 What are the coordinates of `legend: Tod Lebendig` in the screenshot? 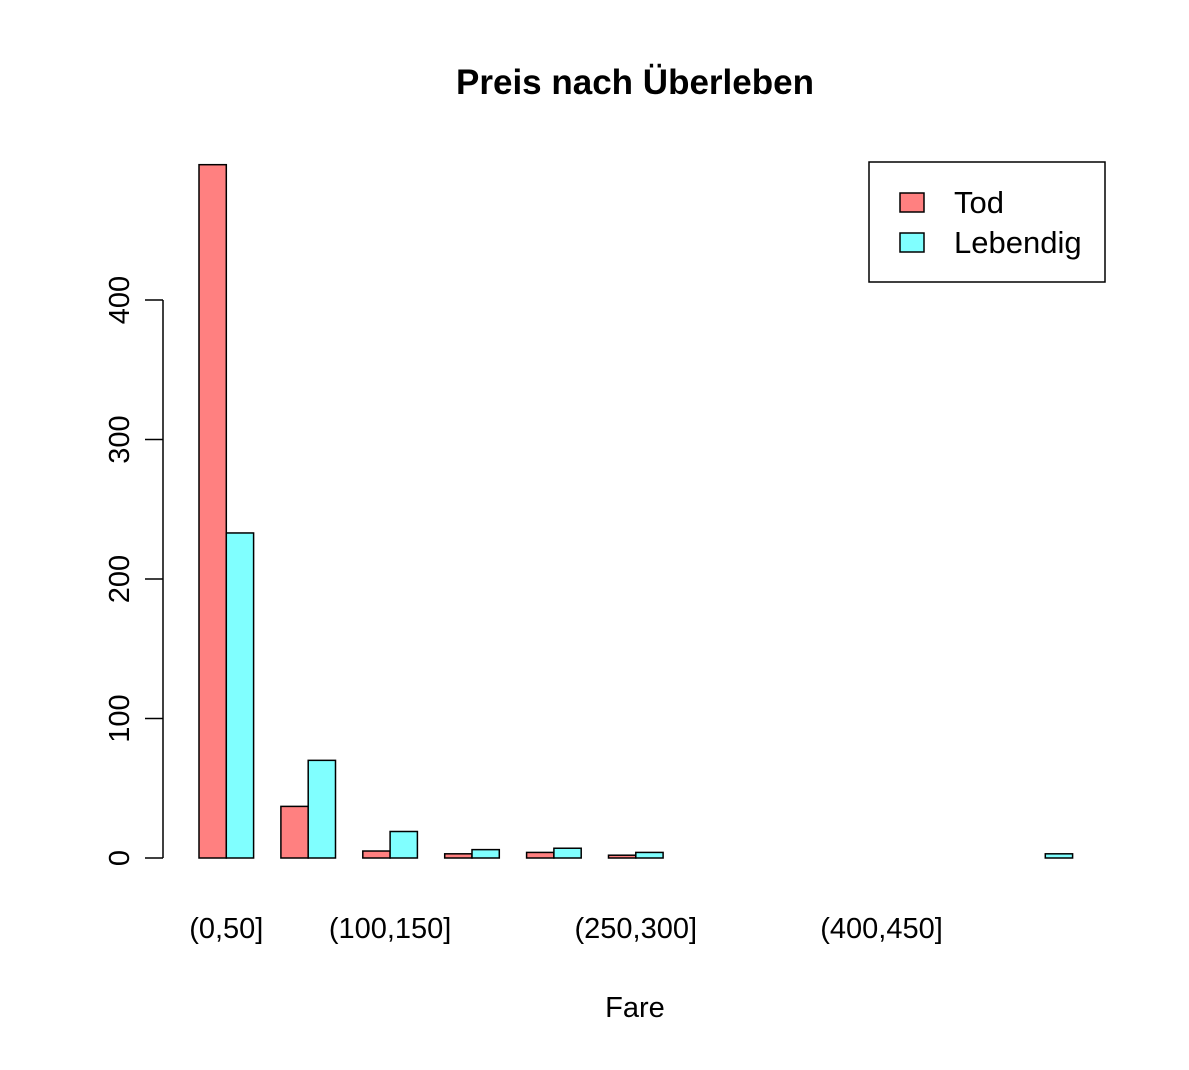 It's located at (987, 222).